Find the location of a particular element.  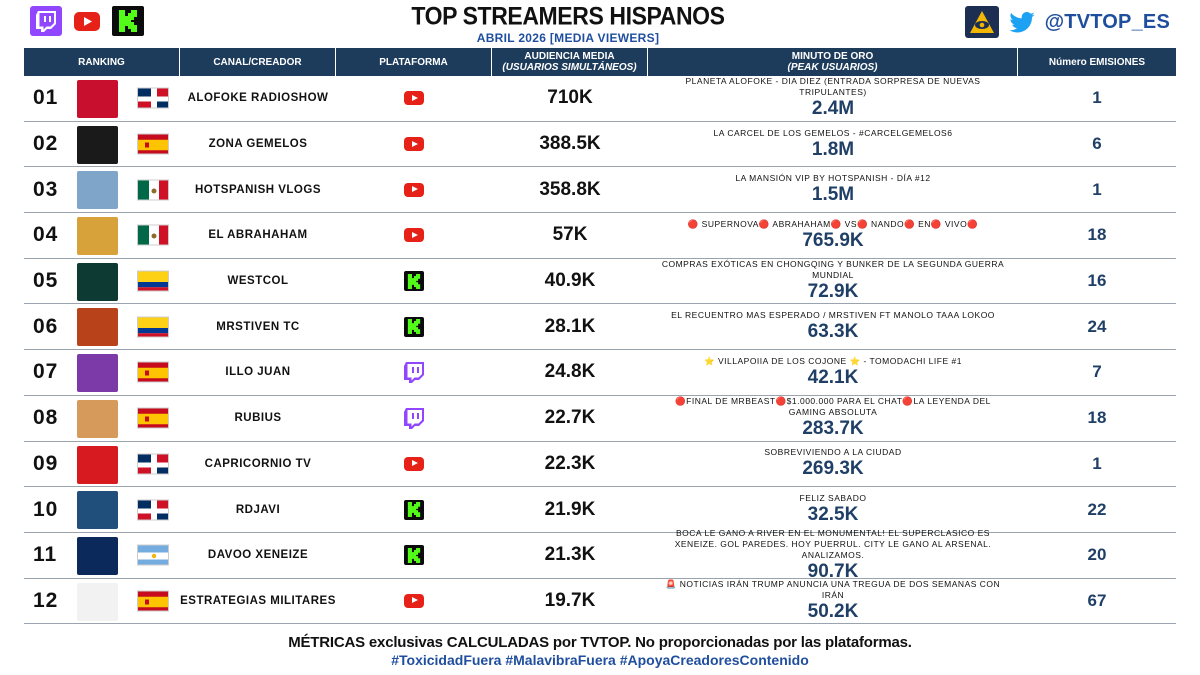

channel-name: ESTRATEGIAS MILITARES is located at coordinates (258, 600).